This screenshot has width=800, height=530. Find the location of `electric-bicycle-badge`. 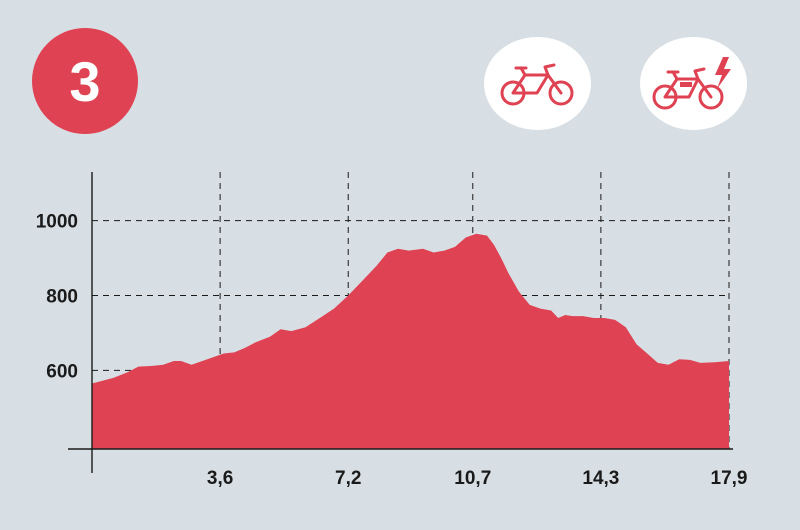

electric-bicycle-badge is located at coordinates (693, 83).